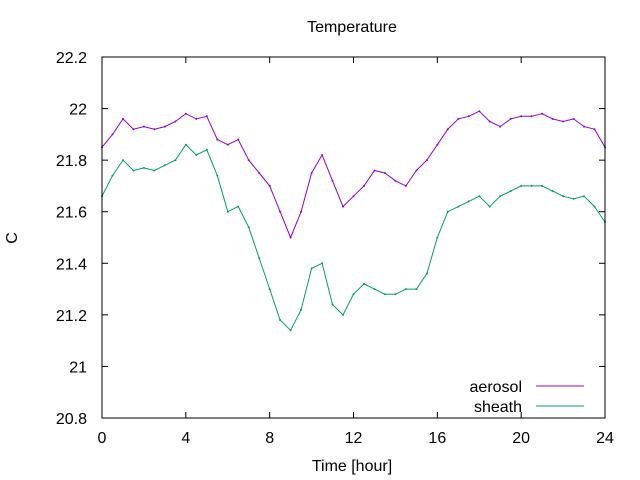 The image size is (640, 480). I want to click on y-tick-label: 21, so click(78, 367).